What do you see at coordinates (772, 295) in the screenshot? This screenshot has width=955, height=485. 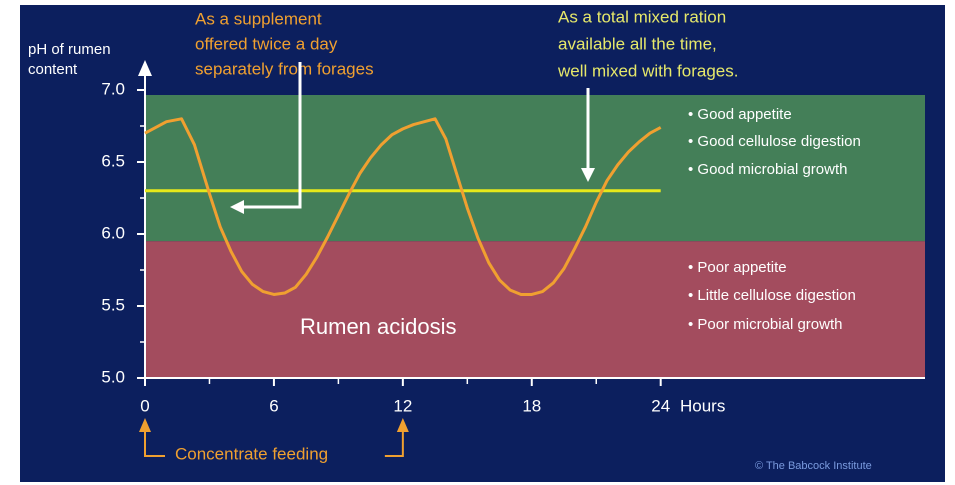 I see `note: • Little cellulose digestion` at bounding box center [772, 295].